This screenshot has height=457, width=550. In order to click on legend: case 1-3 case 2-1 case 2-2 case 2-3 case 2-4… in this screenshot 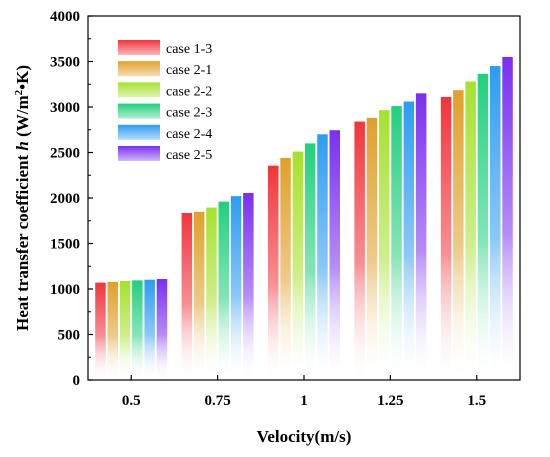, I will do `click(165, 101)`.